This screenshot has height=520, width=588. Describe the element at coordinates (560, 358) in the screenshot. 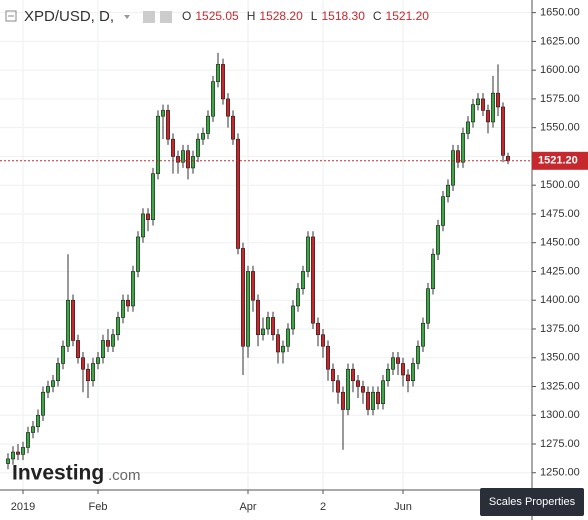

I see `y-tick-label: 1350.00` at that location.